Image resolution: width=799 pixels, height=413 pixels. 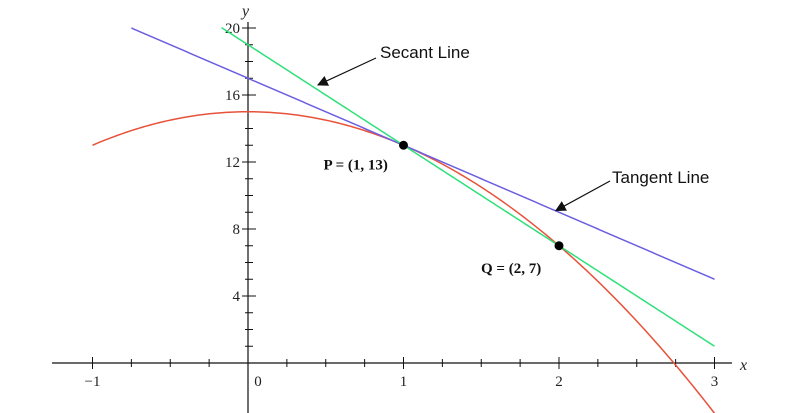 What do you see at coordinates (511, 269) in the screenshot?
I see `point-label-q: Q = (2, 7)` at bounding box center [511, 269].